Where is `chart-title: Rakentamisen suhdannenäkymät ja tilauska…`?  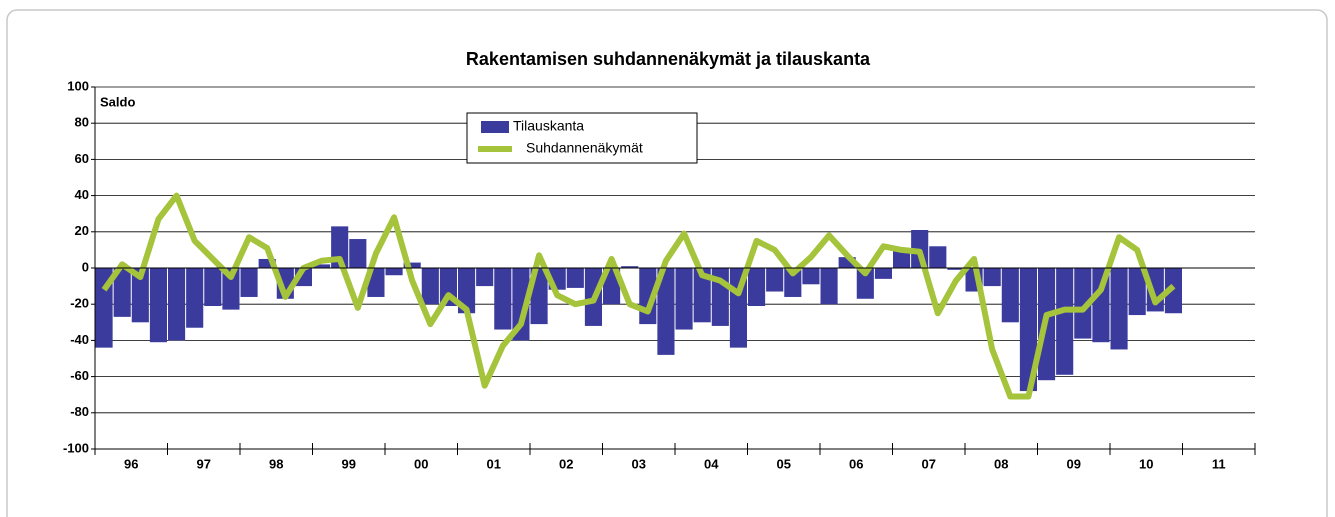 chart-title: Rakentamisen suhdannenäkymät ja tilauska… is located at coordinates (668, 59).